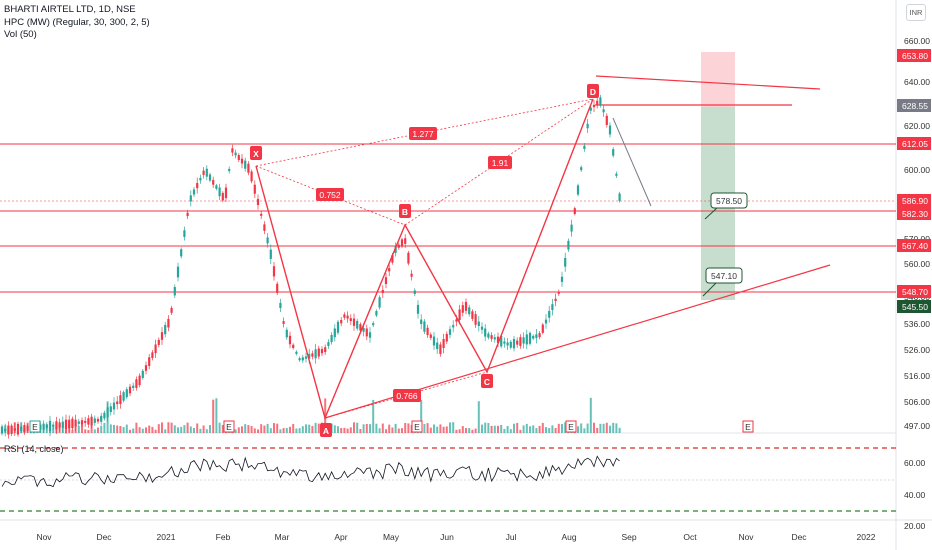 This screenshot has width=932, height=550. What do you see at coordinates (310, 471) in the screenshot?
I see `rsi-line` at bounding box center [310, 471].